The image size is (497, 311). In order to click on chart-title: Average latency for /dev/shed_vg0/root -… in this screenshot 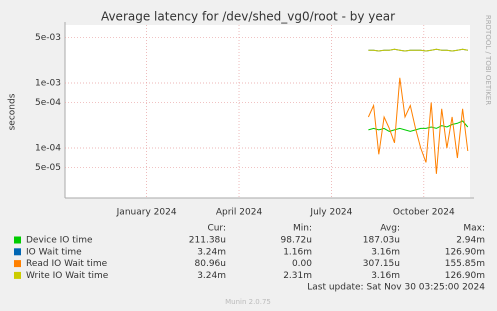, I will do `click(248, 17)`.